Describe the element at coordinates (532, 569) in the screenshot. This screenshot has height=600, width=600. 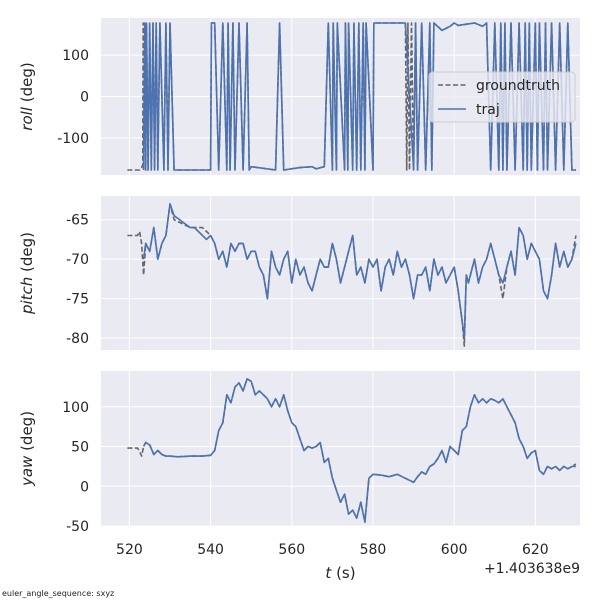
I see `x-offset-label: +1.403638e9` at that location.